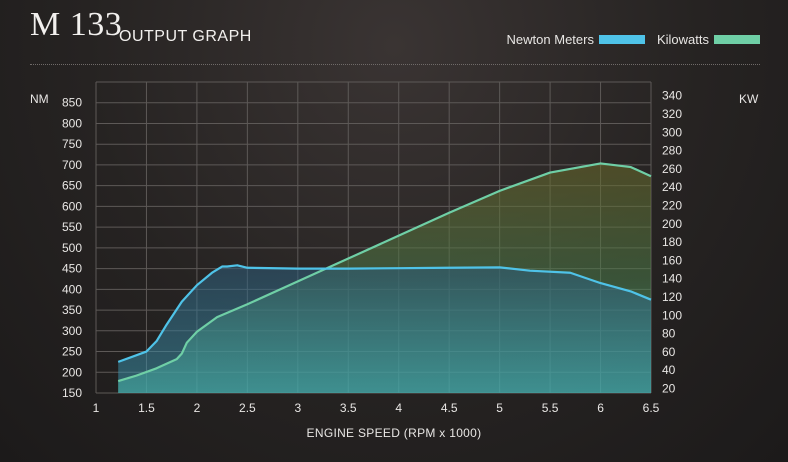 The width and height of the screenshot is (788, 462). Describe the element at coordinates (72, 352) in the screenshot. I see `y-left-tick-label: 250` at that location.